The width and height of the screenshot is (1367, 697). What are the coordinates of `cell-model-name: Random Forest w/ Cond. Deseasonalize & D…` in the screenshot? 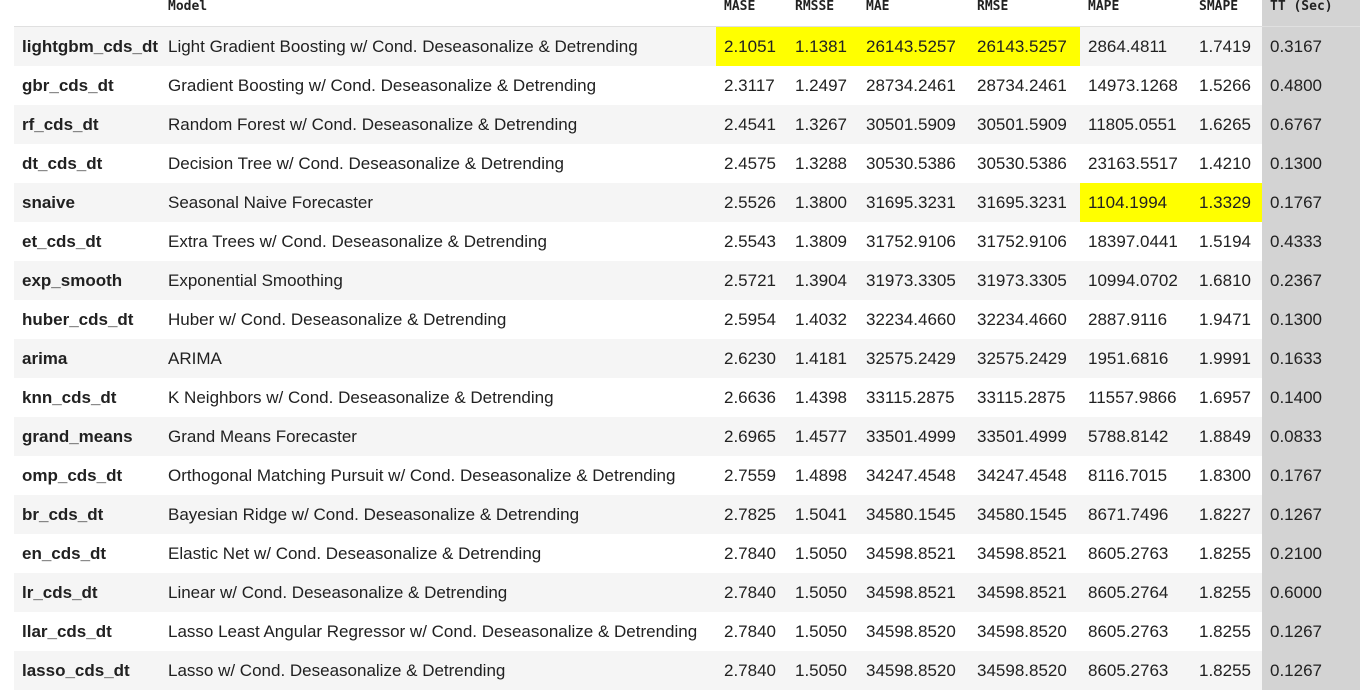 It's located at (438, 124).